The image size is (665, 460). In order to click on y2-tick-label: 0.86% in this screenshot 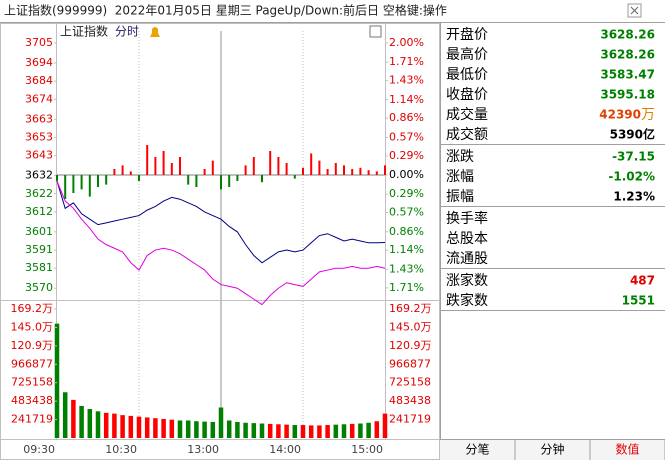, I will do `click(406, 231)`.